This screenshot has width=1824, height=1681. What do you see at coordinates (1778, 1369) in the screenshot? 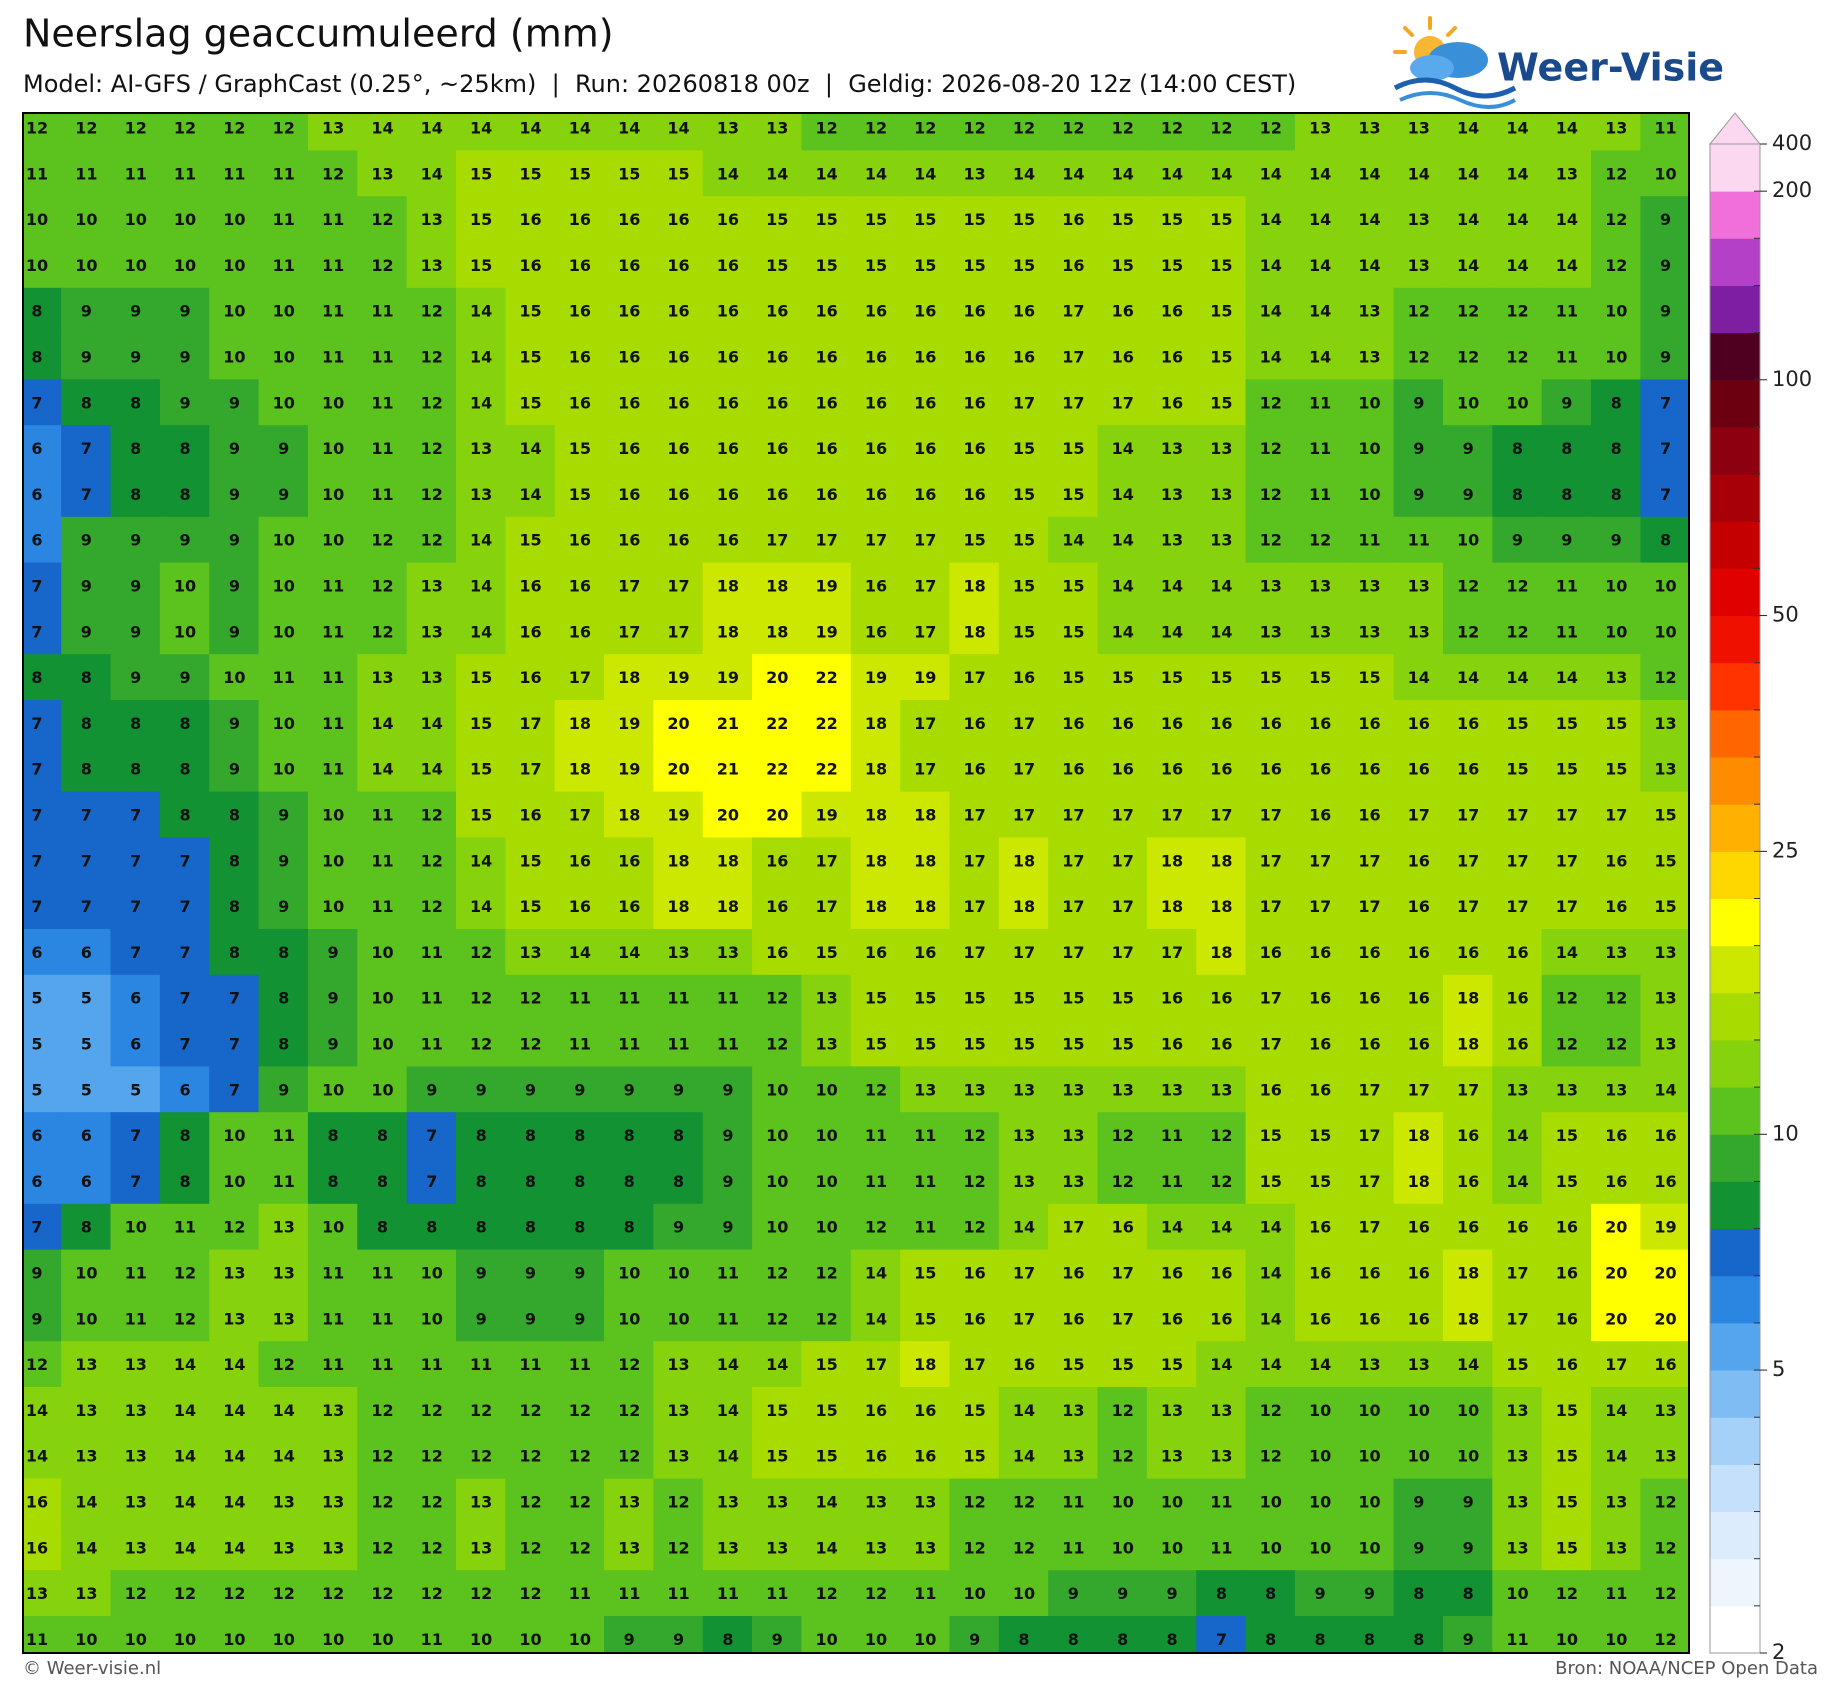
I see `colorbar-tick-label: 5` at bounding box center [1778, 1369].